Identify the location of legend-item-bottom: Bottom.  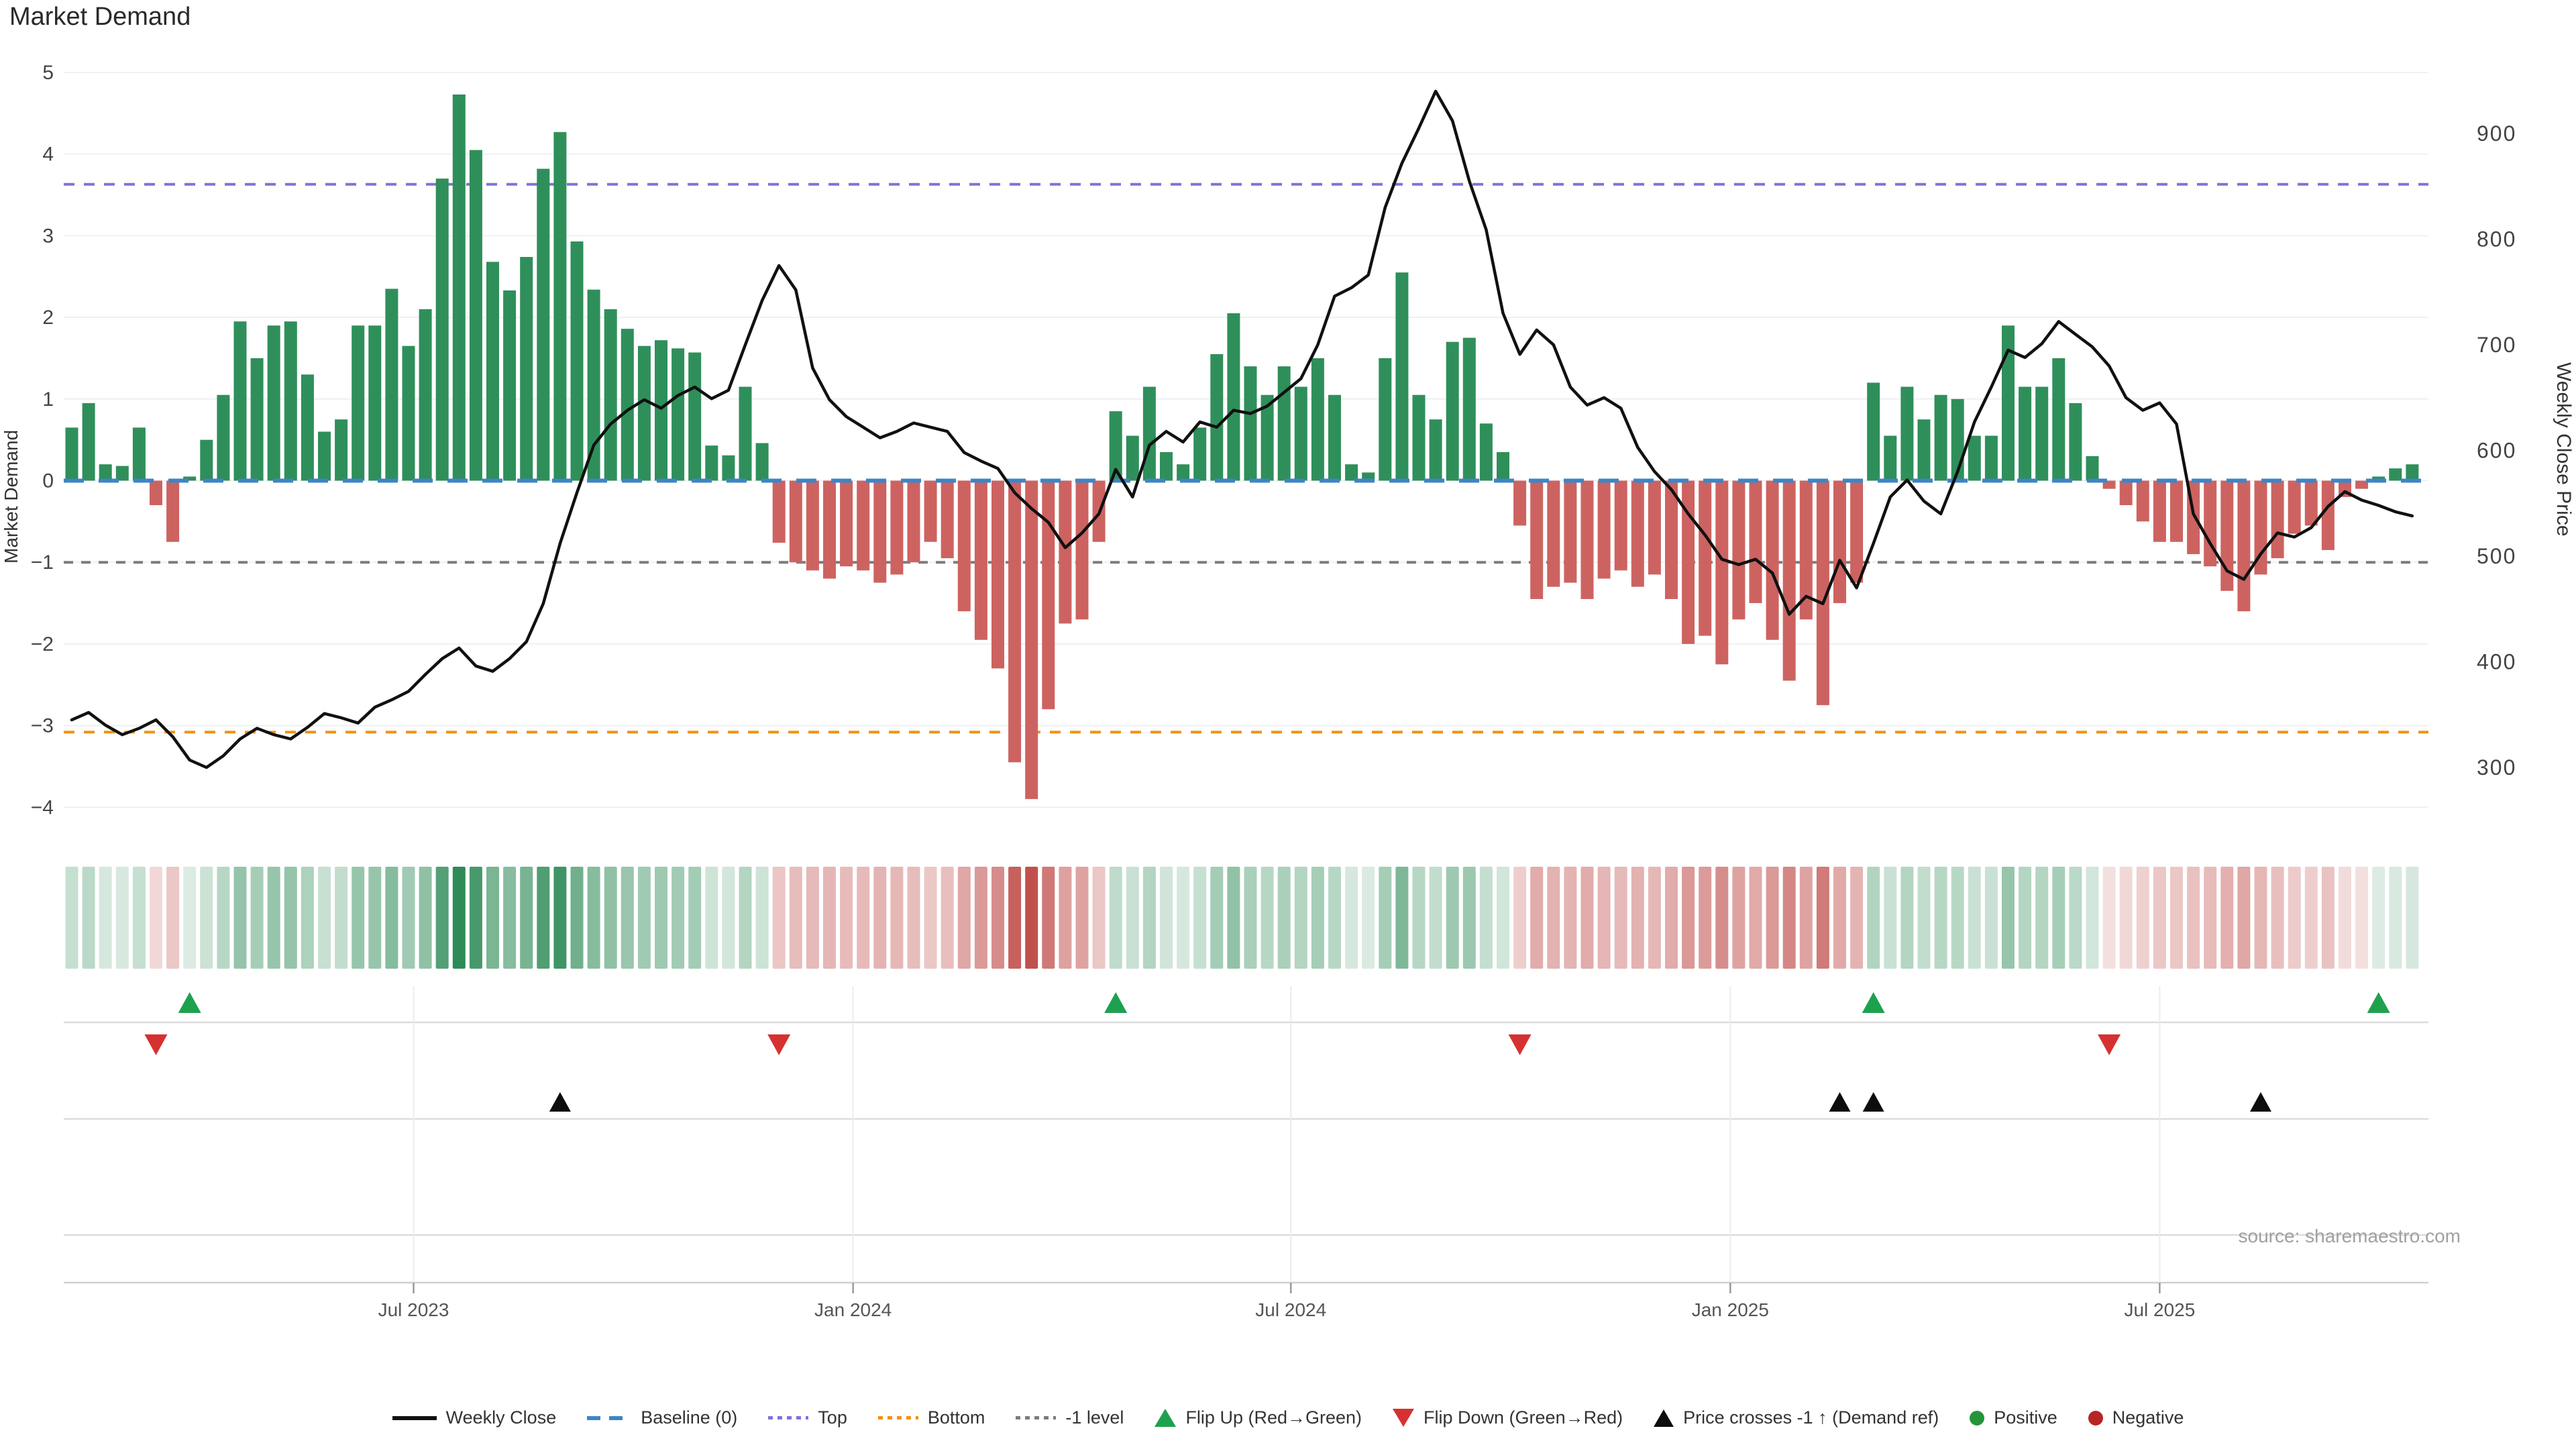
(931, 1417).